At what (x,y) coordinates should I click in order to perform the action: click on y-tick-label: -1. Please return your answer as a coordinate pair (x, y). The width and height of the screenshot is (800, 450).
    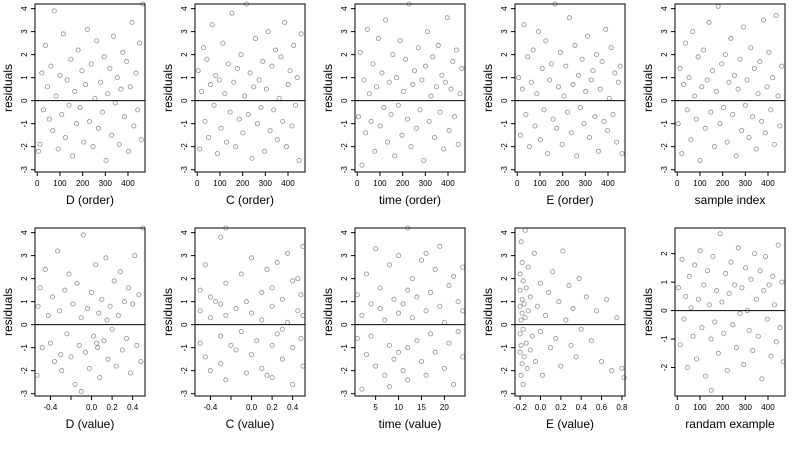
    Looking at the image, I should click on (24, 348).